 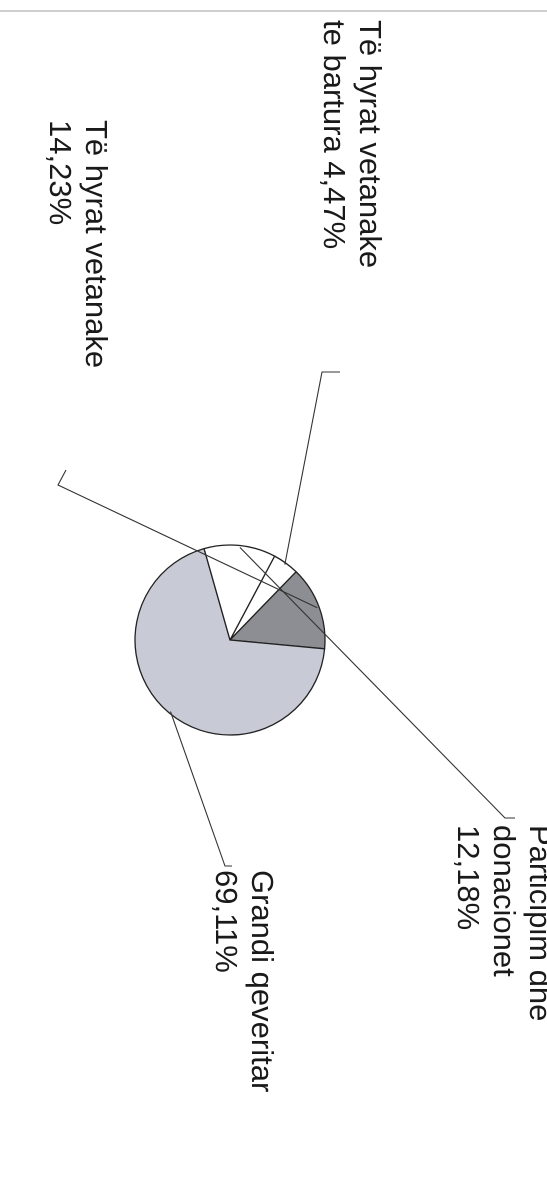 What do you see at coordinates (239, 592) in the screenshot?
I see `slice-participation-donations` at bounding box center [239, 592].